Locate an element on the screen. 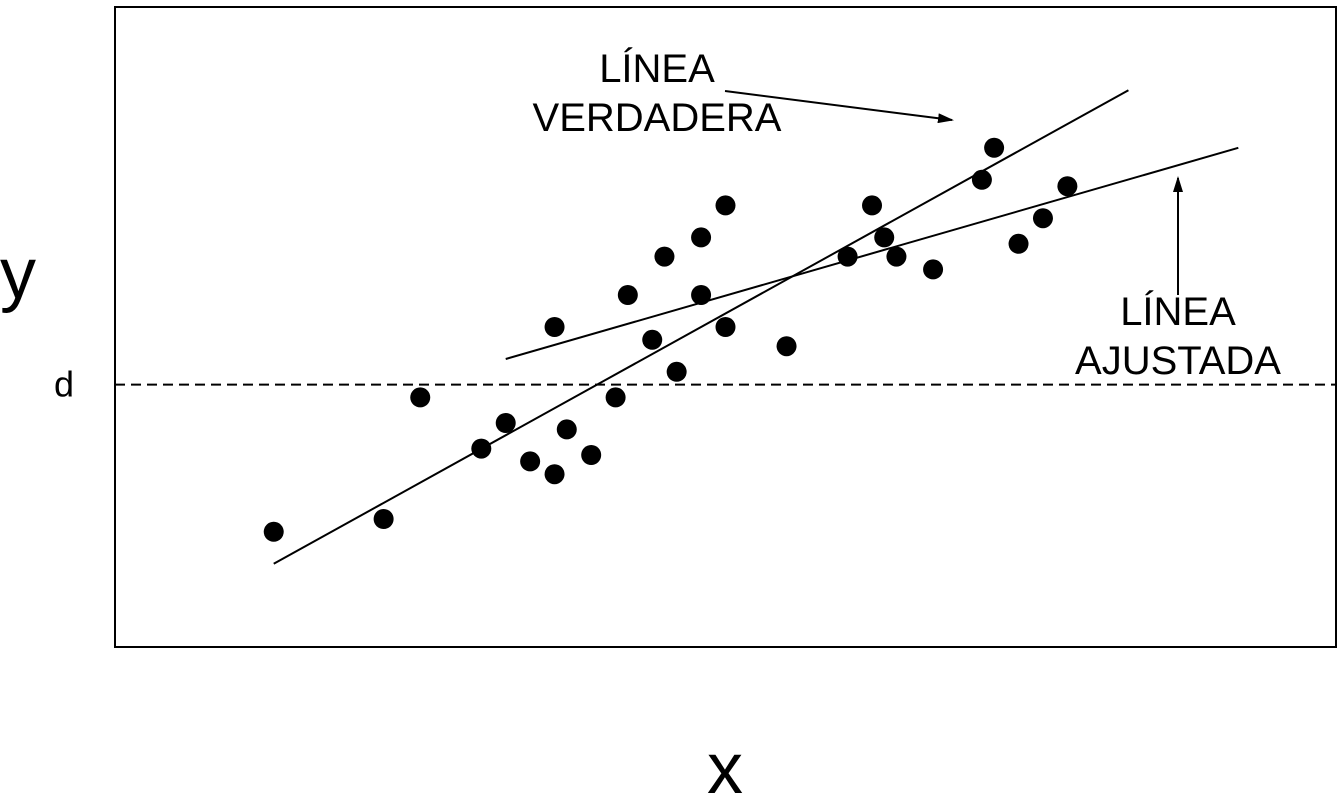 This screenshot has width=1344, height=806. y-axis-label: y is located at coordinates (18, 274).